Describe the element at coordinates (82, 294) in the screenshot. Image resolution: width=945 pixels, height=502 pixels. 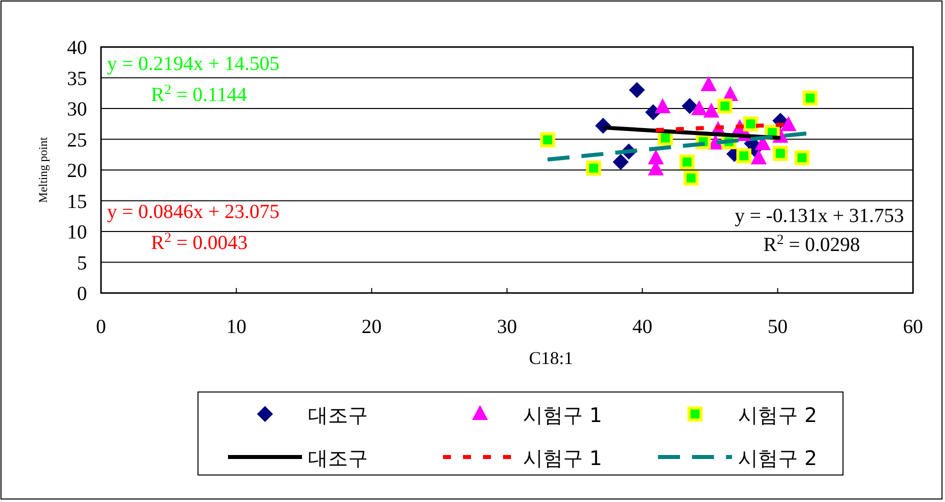
I see `y-tick-label: 0` at that location.